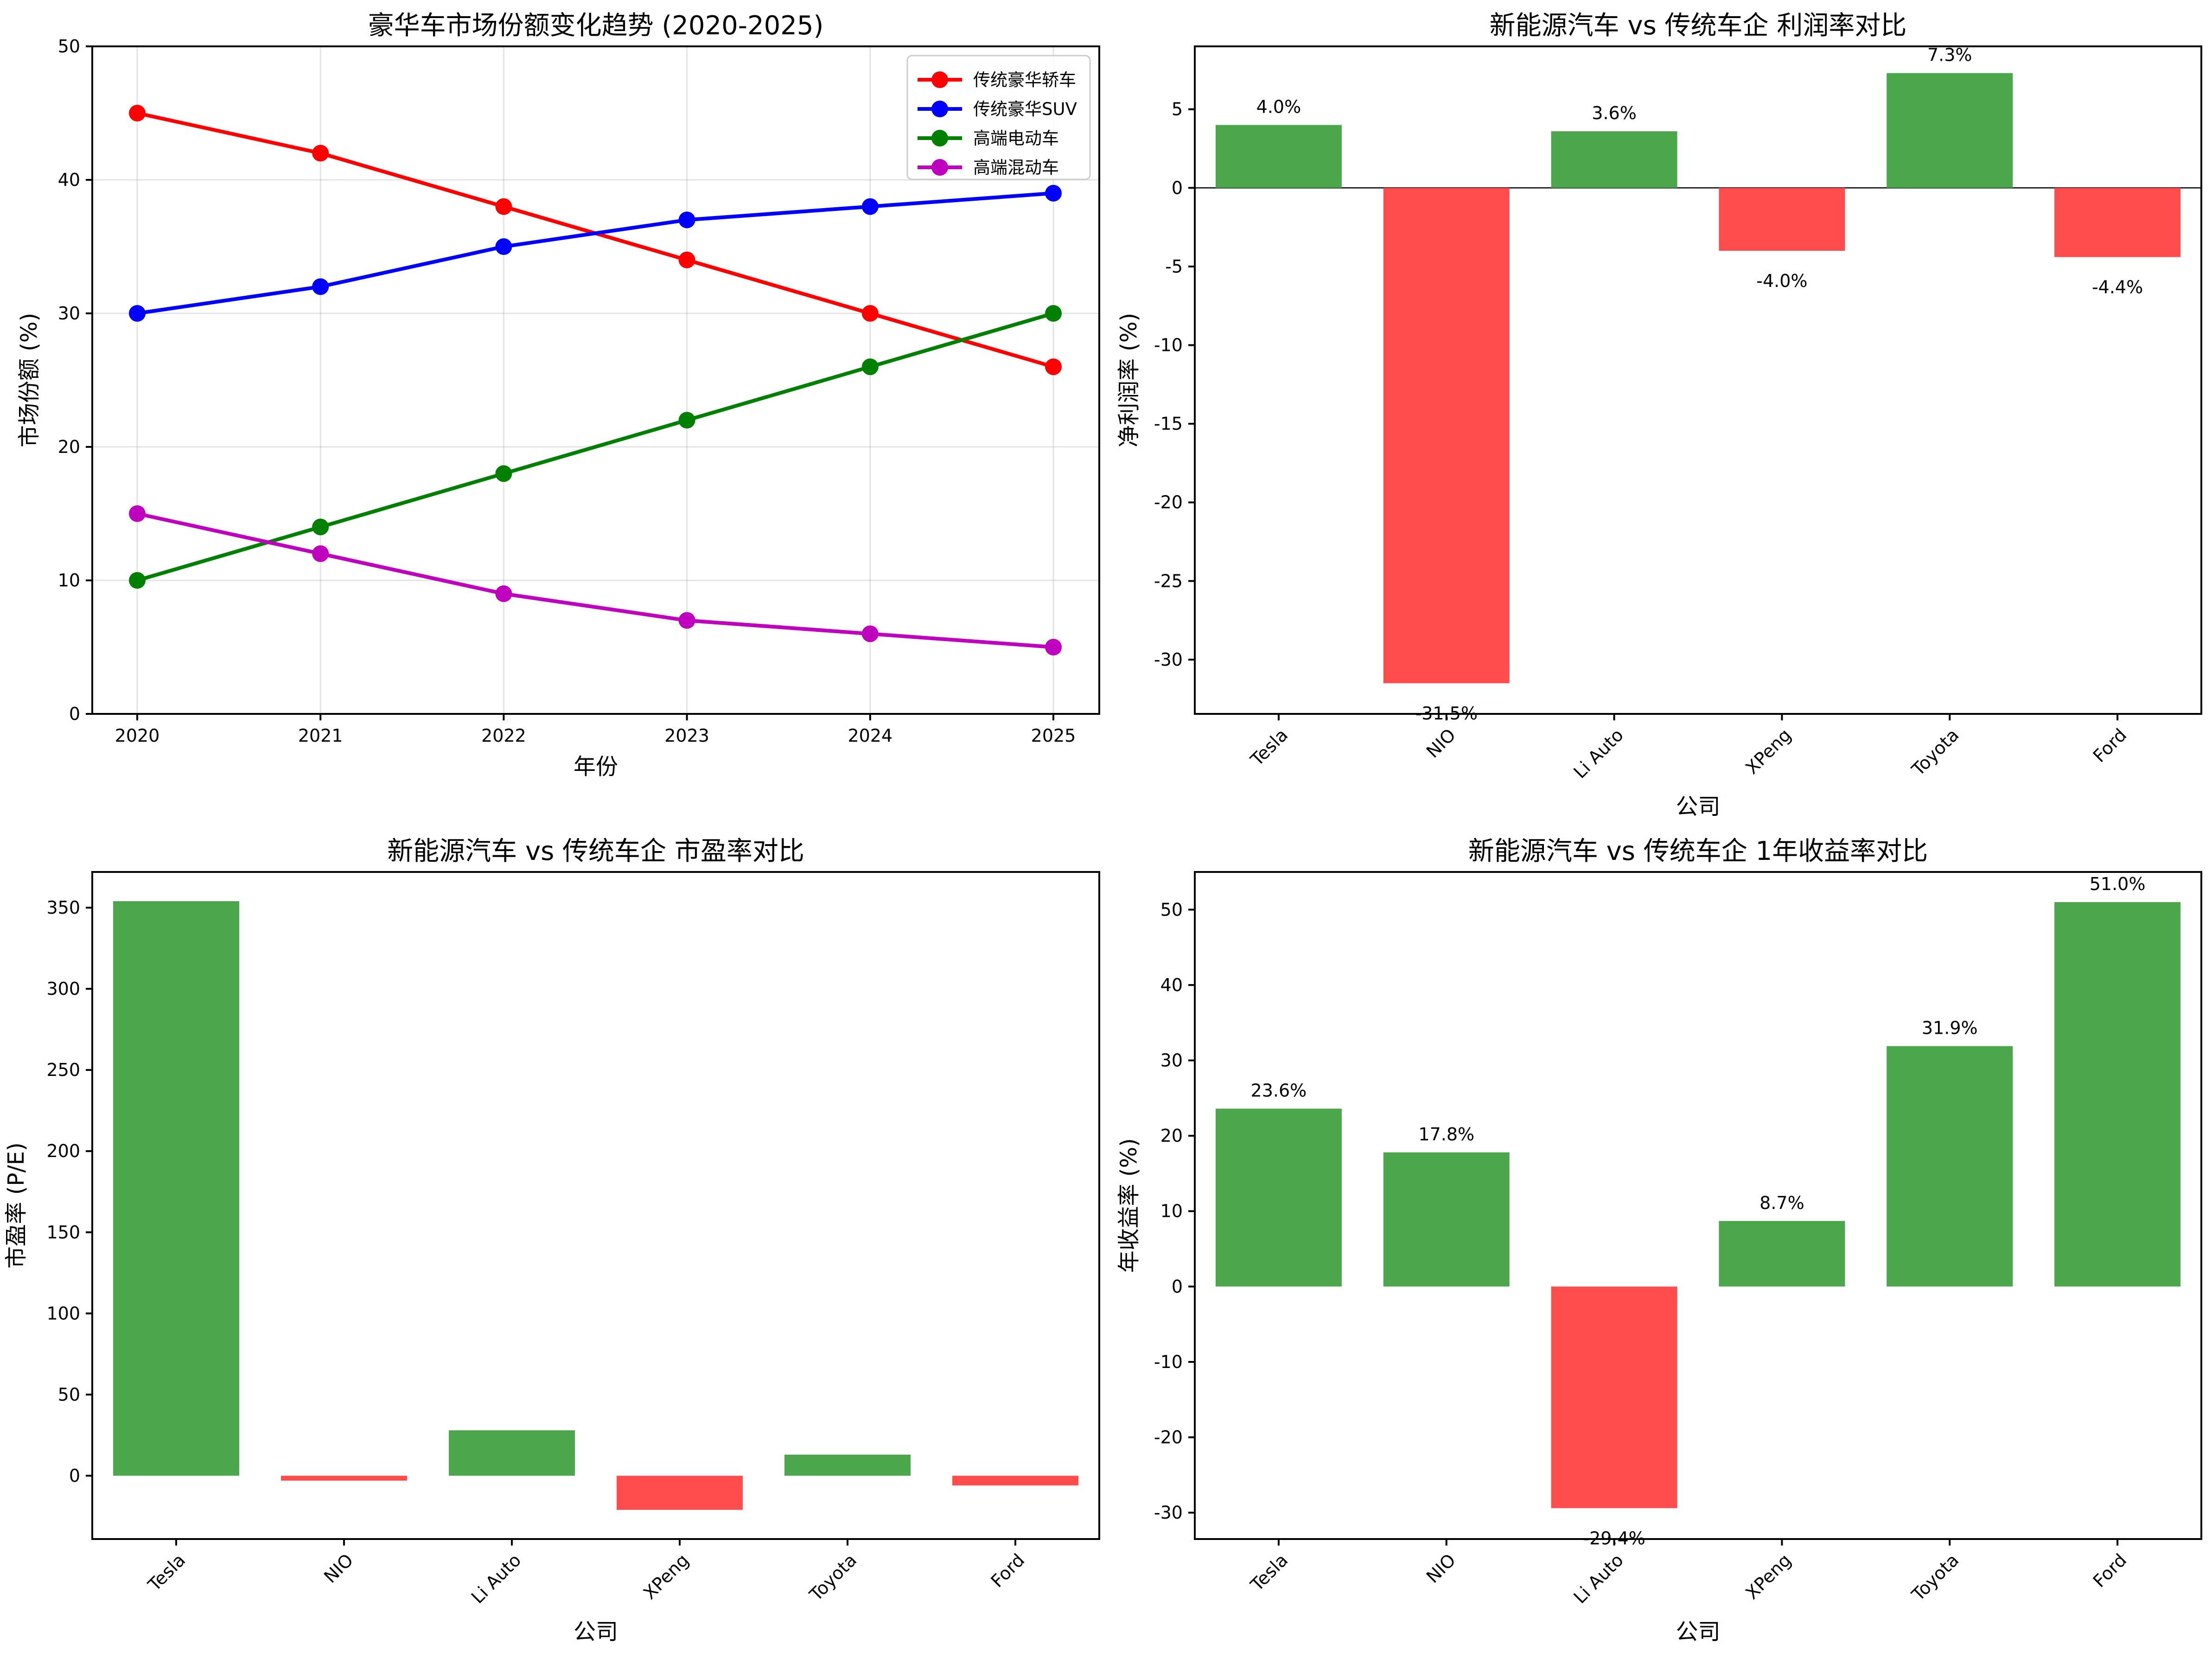 The width and height of the screenshot is (2212, 1654). I want to click on y-tick-label: 200, so click(63, 1151).